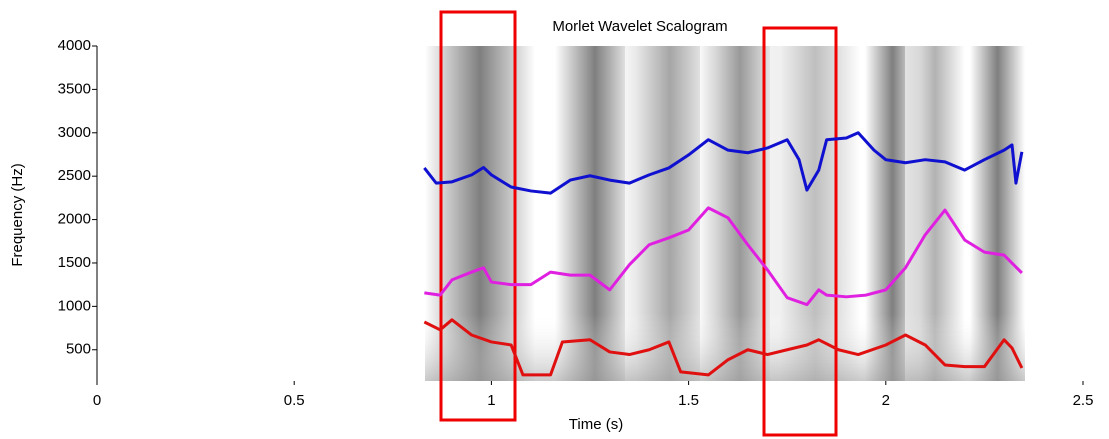  Describe the element at coordinates (74, 305) in the screenshot. I see `y-tick-label: 1000` at that location.